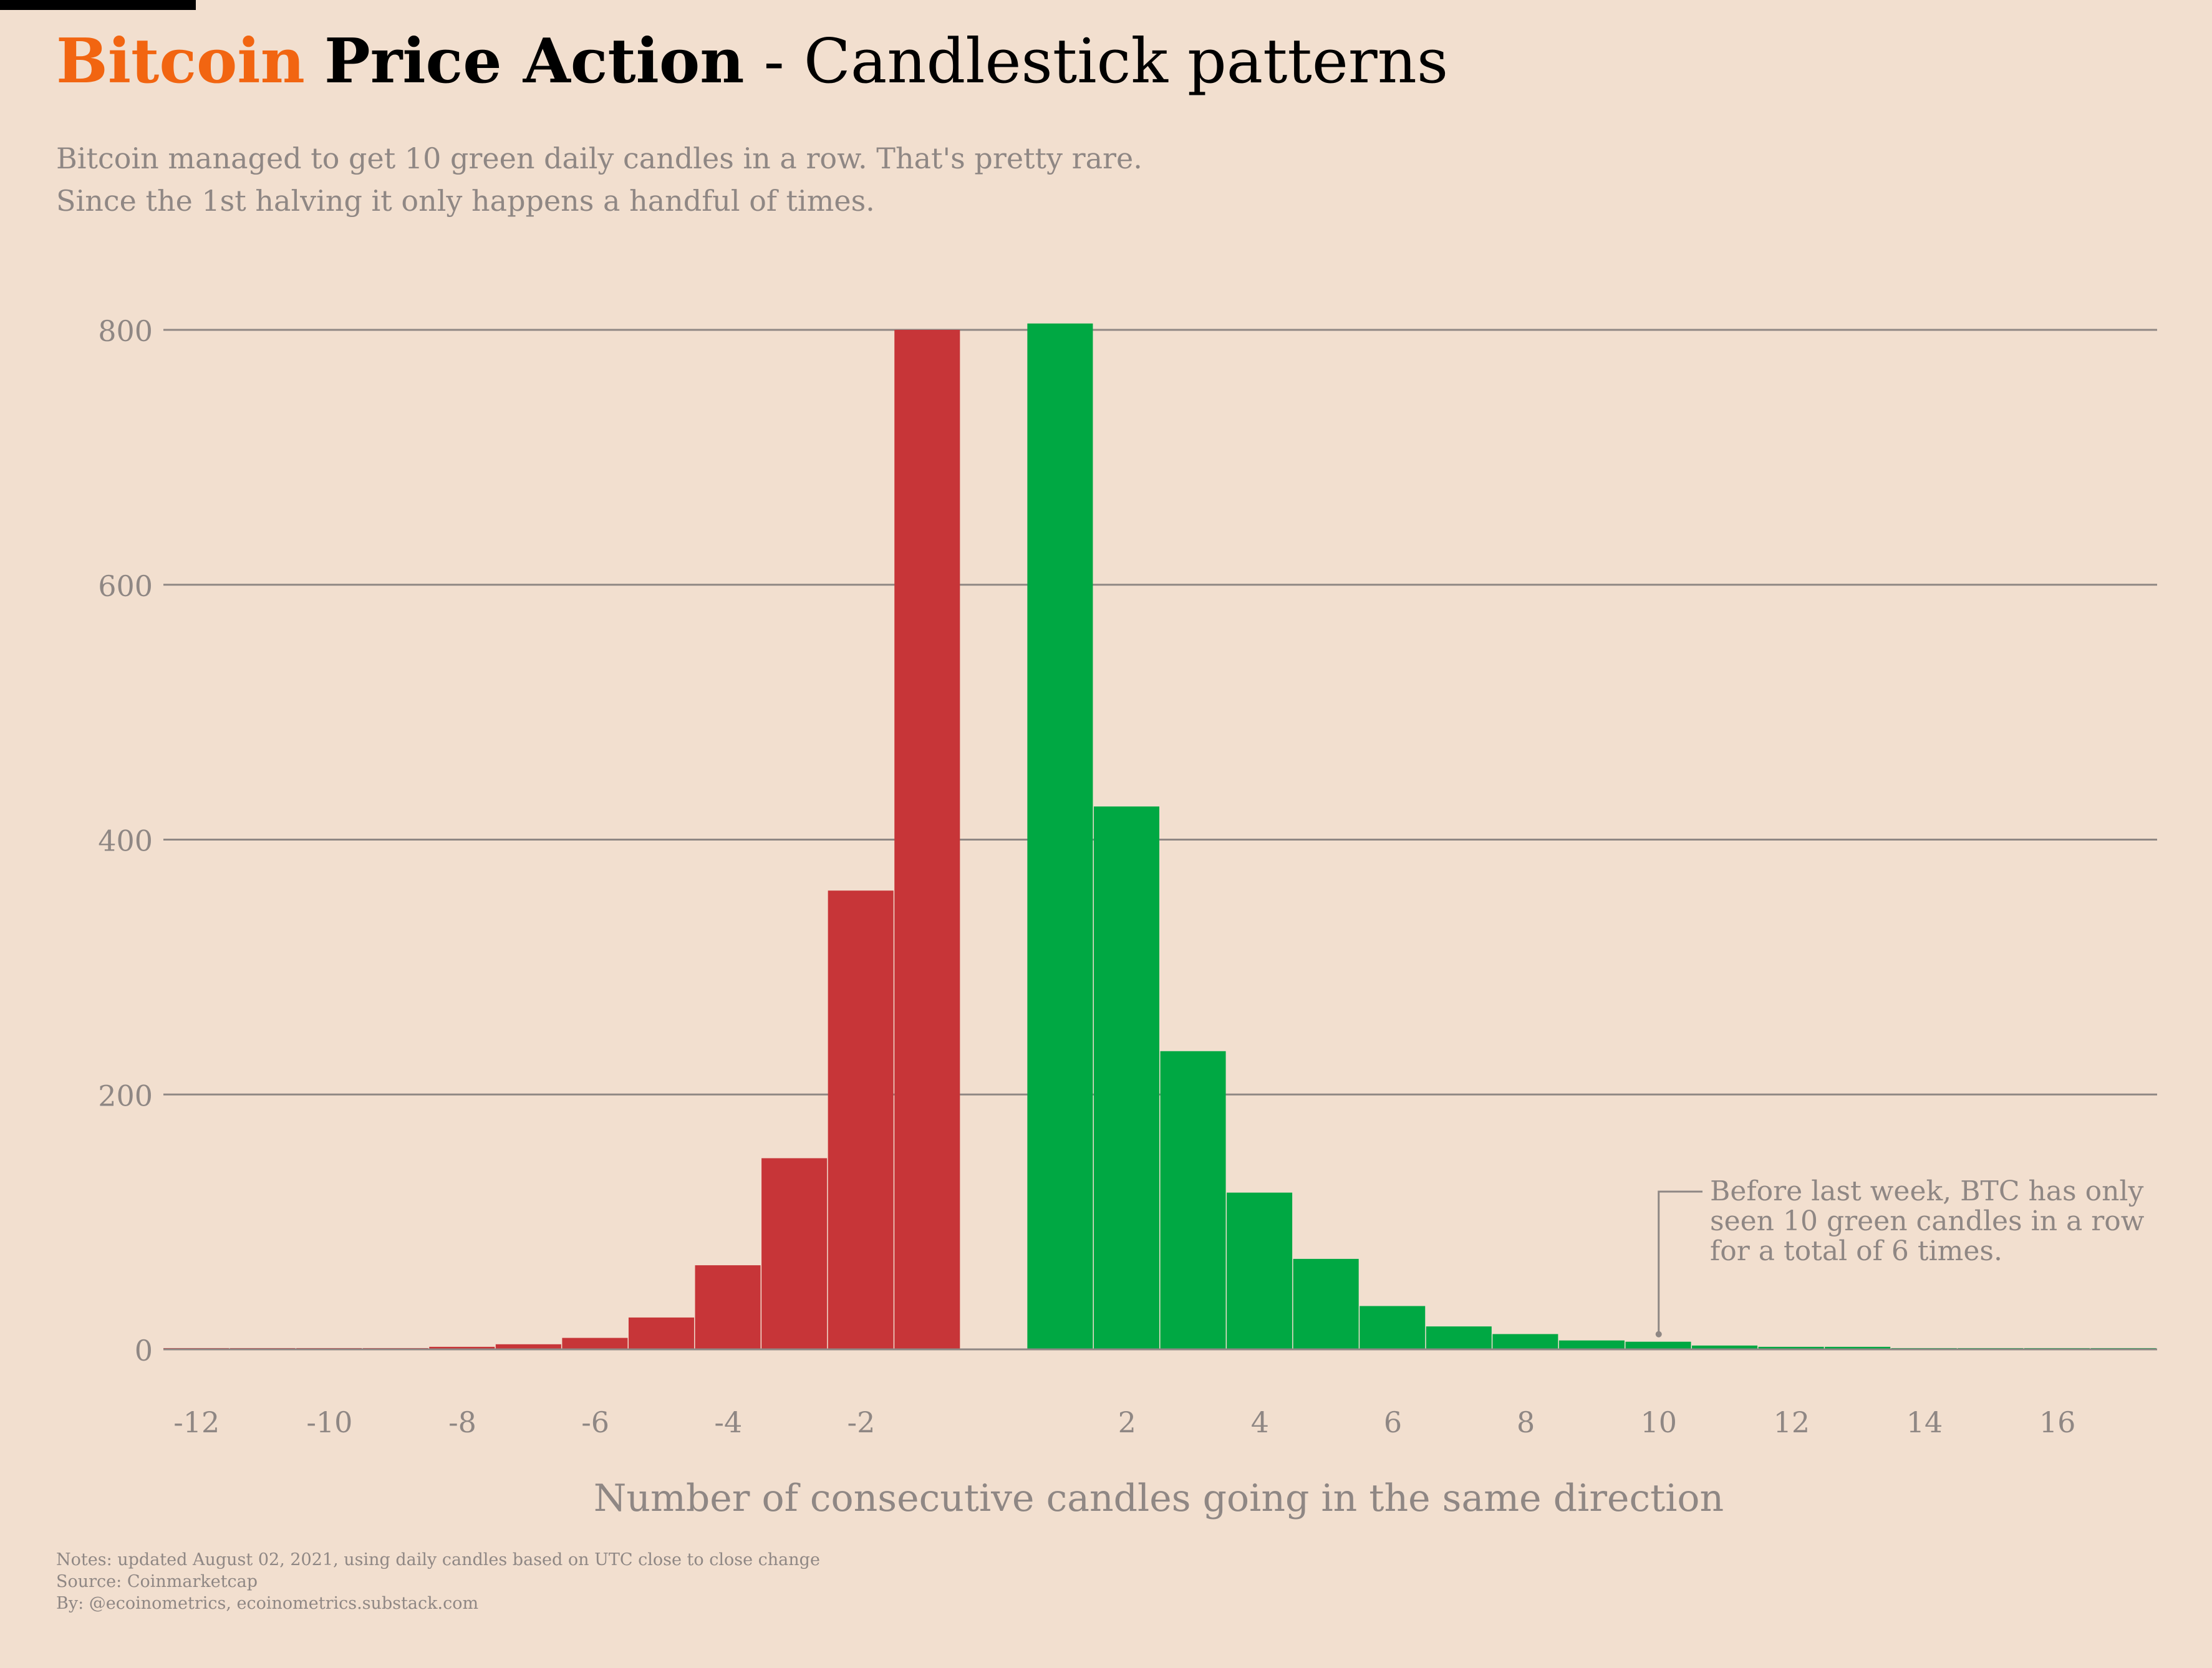 Image resolution: width=2212 pixels, height=1668 pixels. Describe the element at coordinates (329, 1422) in the screenshot. I see `x-tick-label: -10` at that location.